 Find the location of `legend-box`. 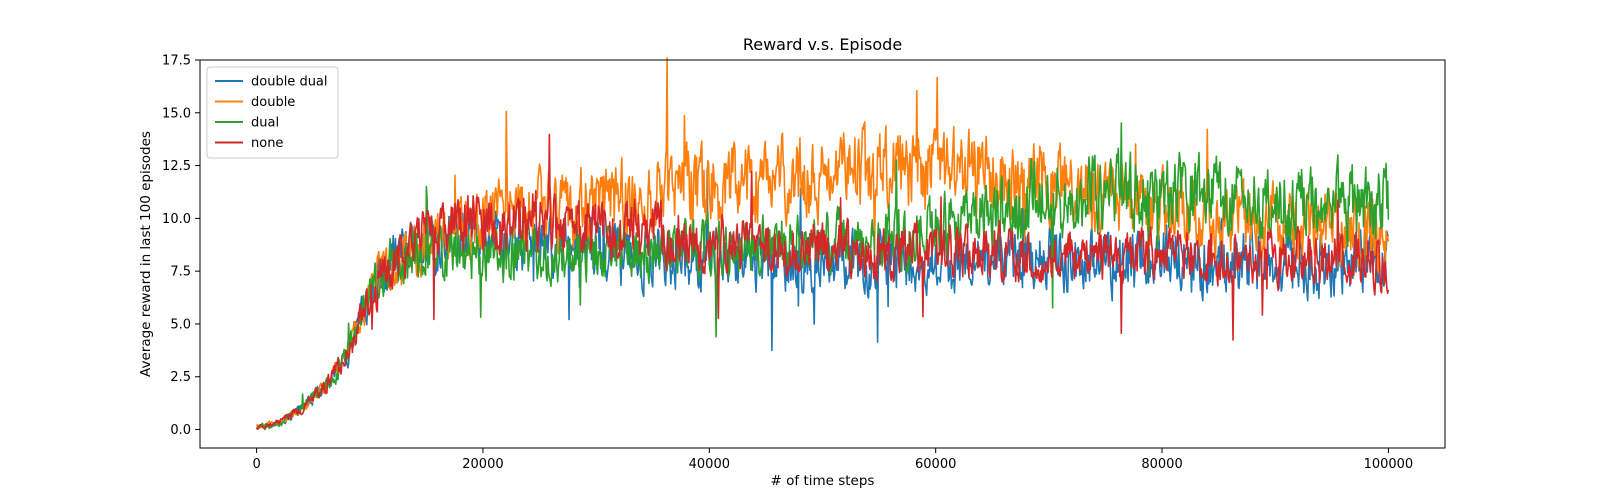

legend-box is located at coordinates (272, 112).